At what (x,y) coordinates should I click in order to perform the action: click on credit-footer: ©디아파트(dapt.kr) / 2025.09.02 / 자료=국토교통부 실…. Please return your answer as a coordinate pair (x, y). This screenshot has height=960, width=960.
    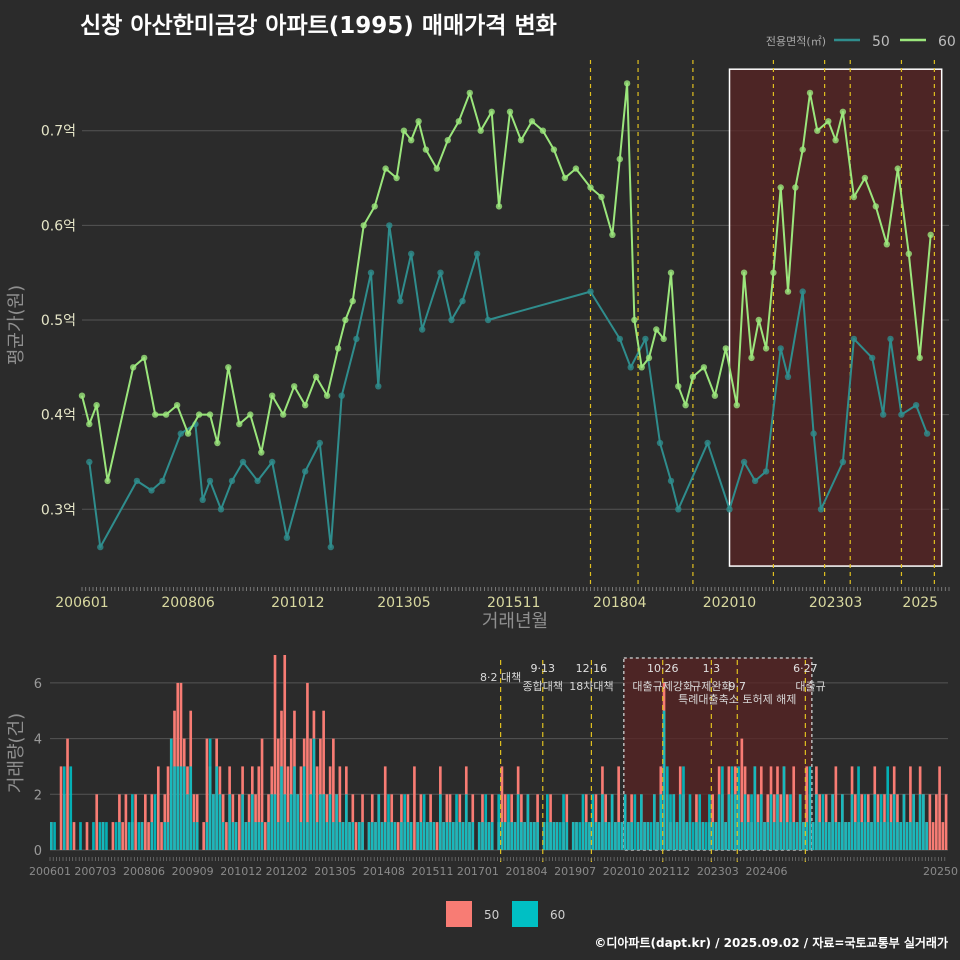
    Looking at the image, I should click on (771, 943).